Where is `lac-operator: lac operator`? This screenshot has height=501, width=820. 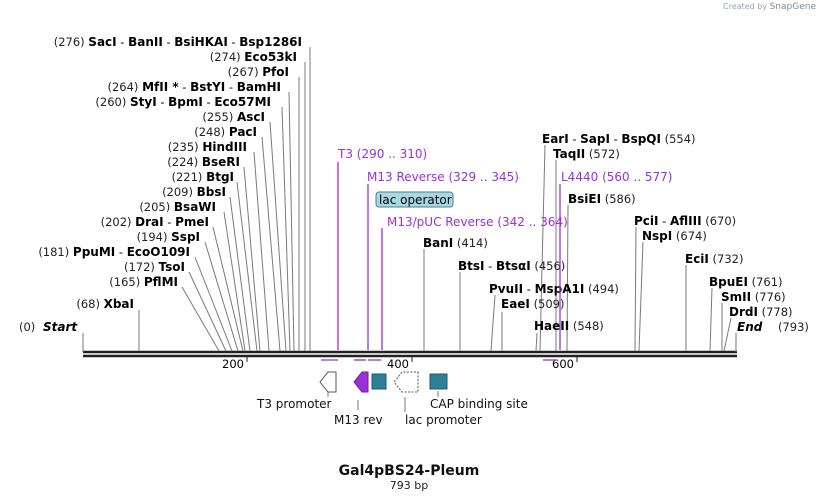 lac-operator: lac operator is located at coordinates (414, 199).